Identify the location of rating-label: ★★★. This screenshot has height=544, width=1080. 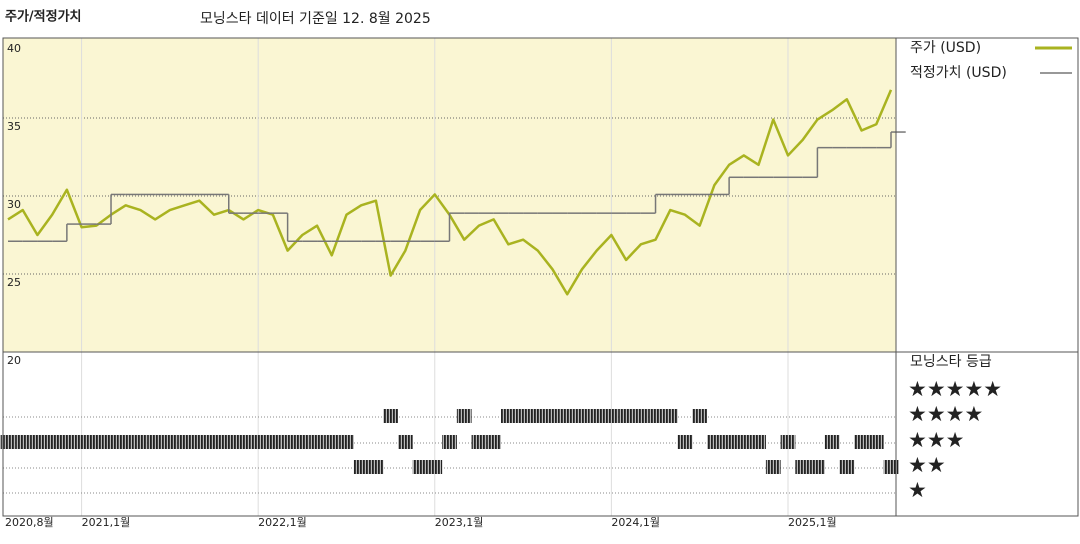
(936, 440).